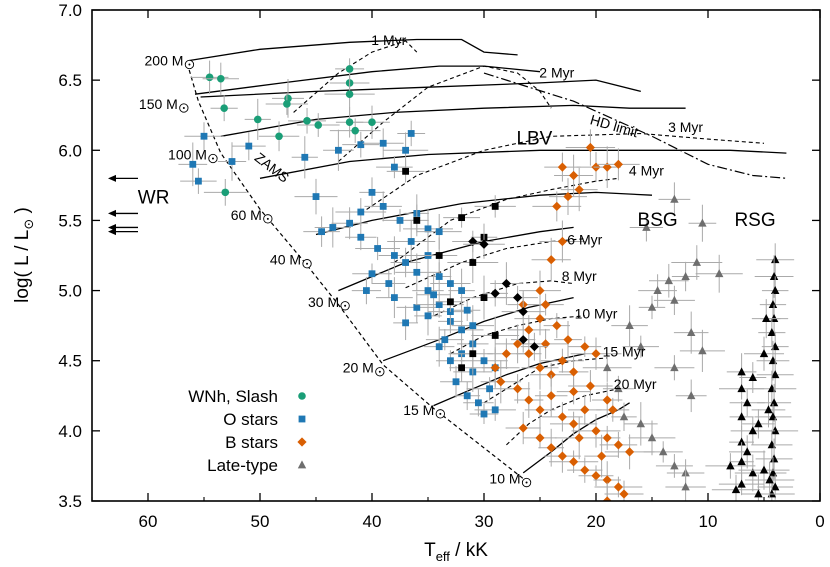  Describe the element at coordinates (70, 10) in the screenshot. I see `y-tick-label: 7.0` at that location.